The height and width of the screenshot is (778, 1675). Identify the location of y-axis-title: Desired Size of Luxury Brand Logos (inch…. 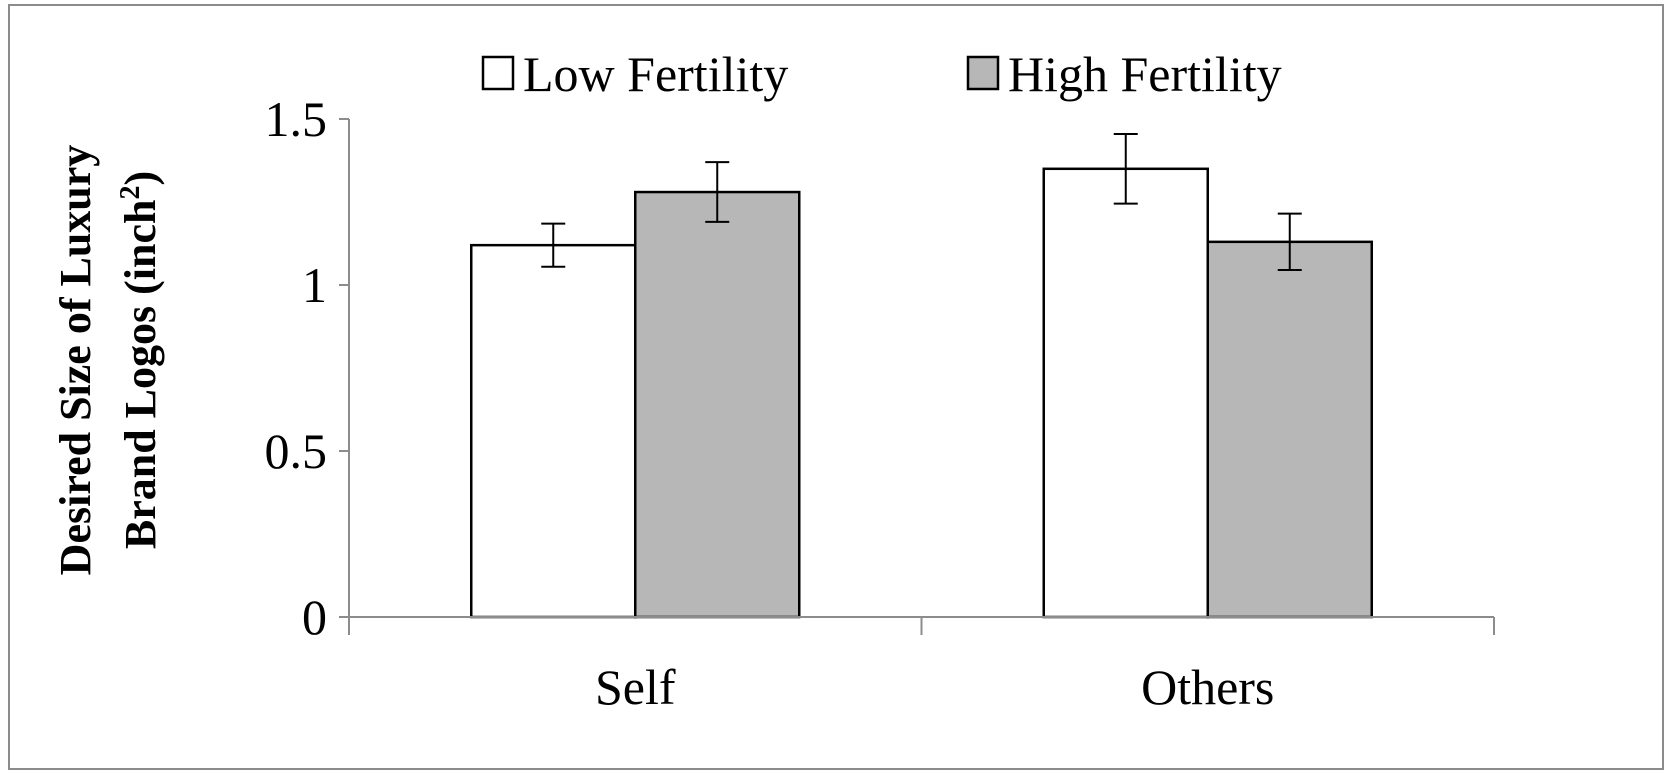
(108, 360).